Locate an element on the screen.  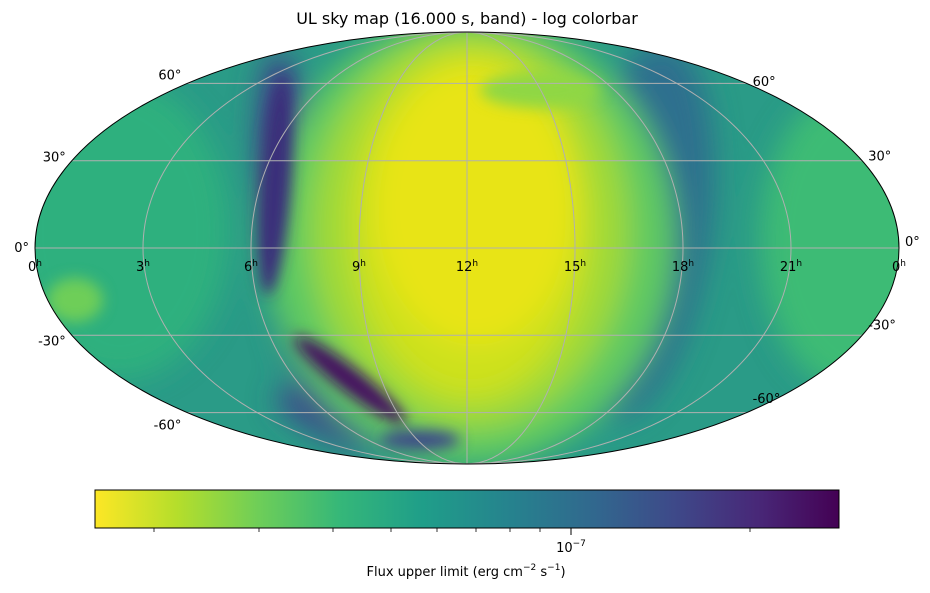
ra-tick-labels: 0h 21h 18h 15h 12h 9h 6h 3h 0h is located at coordinates (467, 267).